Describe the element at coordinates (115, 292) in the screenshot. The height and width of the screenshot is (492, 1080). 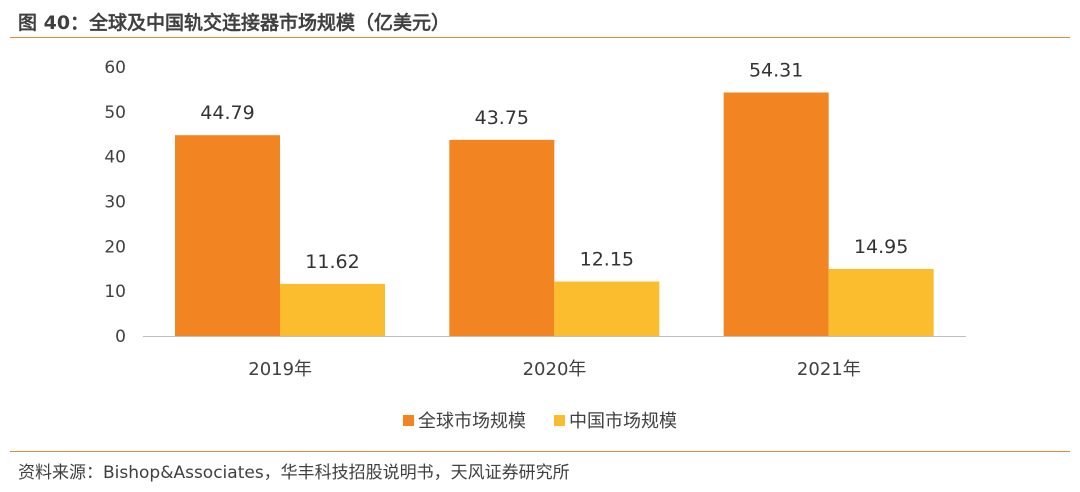
I see `y-tick-label: 10` at that location.